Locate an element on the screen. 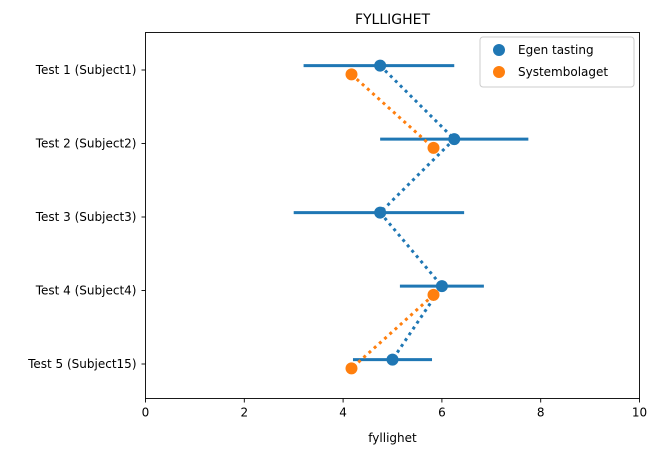  legend-label: Systembolaget is located at coordinates (563, 72).